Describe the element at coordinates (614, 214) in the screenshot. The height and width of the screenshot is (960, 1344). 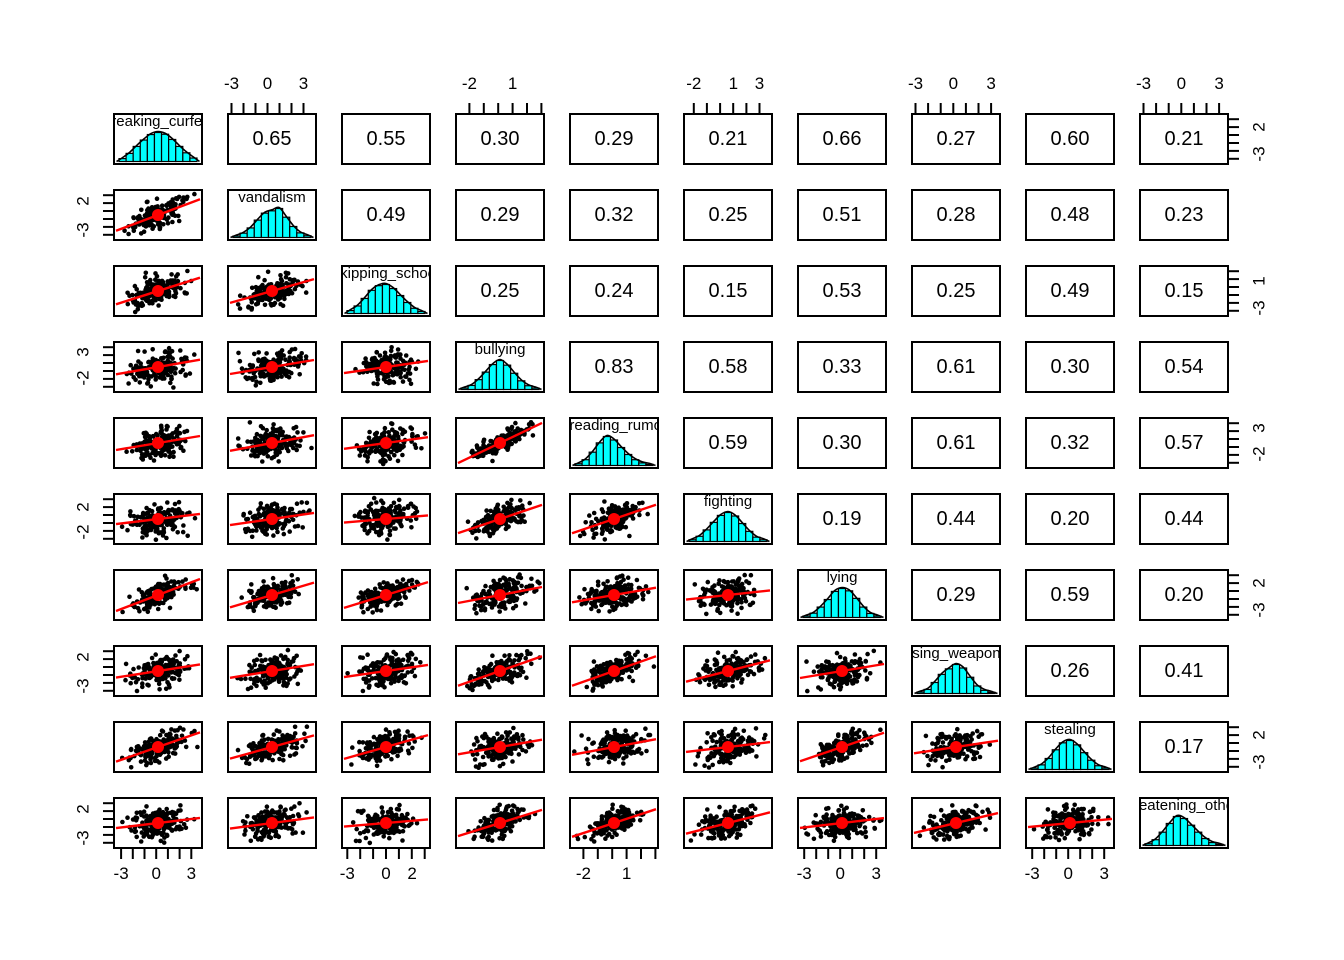
I see `correlation-value: 0.32` at that location.